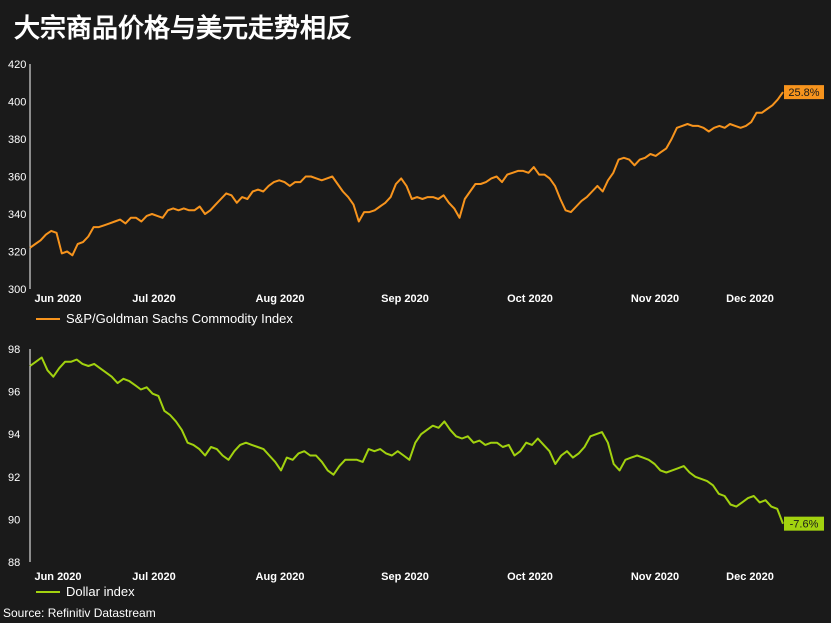 The width and height of the screenshot is (831, 623). Describe the element at coordinates (405, 299) in the screenshot. I see `commodity-x-tick-label: Sep 2020` at that location.